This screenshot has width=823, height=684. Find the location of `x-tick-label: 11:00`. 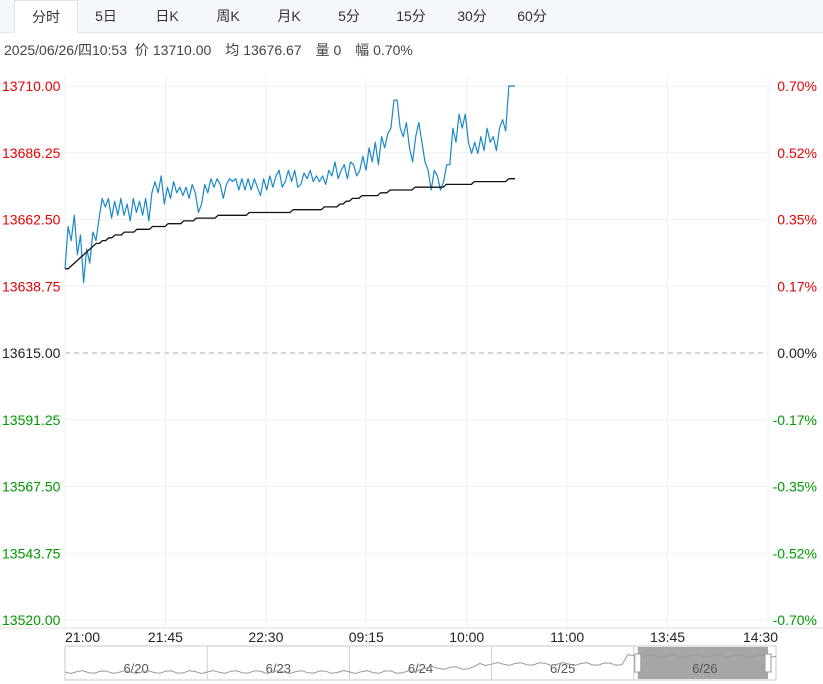

x-tick-label: 11:00 is located at coordinates (567, 637).